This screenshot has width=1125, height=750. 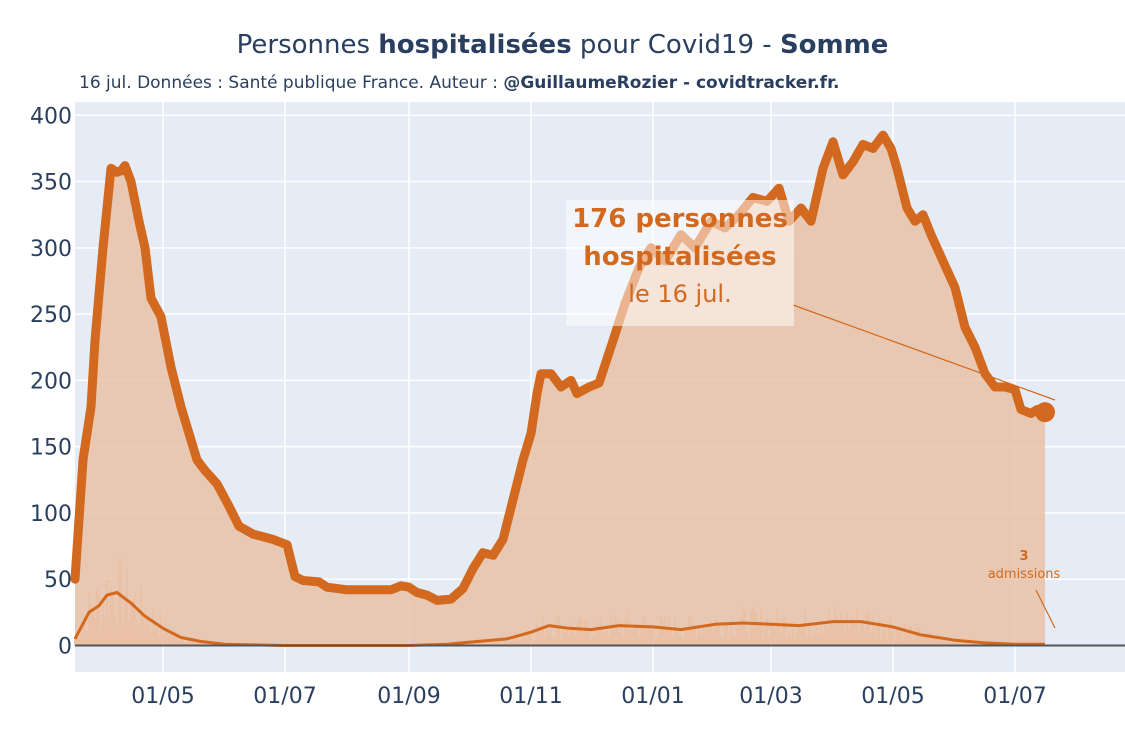 I want to click on admissions-line, so click(x=559, y=619).